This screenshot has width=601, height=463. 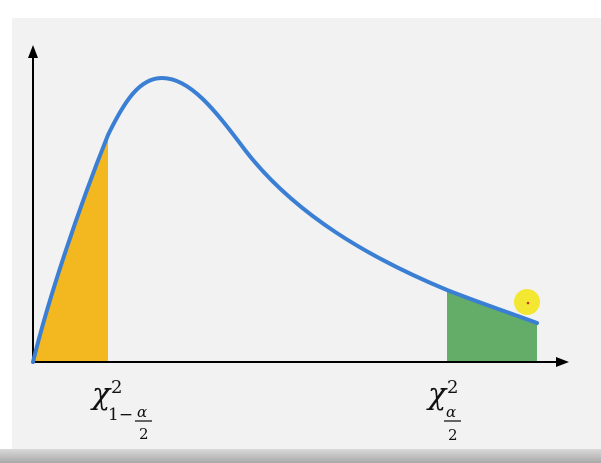 I want to click on video-control-bar, so click(x=300, y=456).